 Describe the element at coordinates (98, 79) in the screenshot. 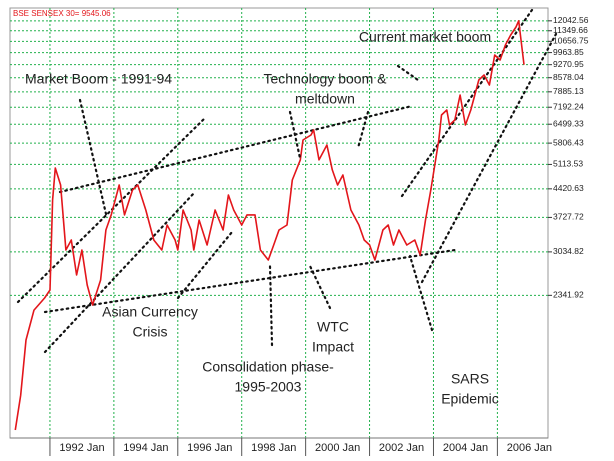

I see `annotation: Market Boom - 1991-94` at that location.